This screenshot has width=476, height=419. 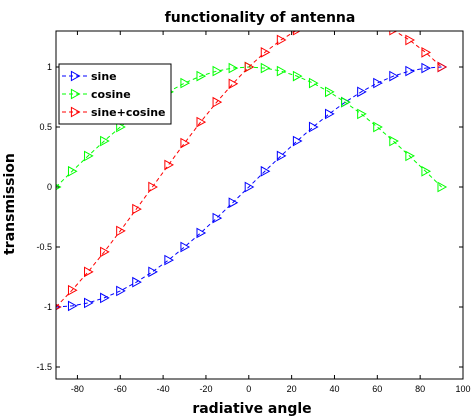 I want to click on legend: sine cosine sine+cosine, so click(x=115, y=94).